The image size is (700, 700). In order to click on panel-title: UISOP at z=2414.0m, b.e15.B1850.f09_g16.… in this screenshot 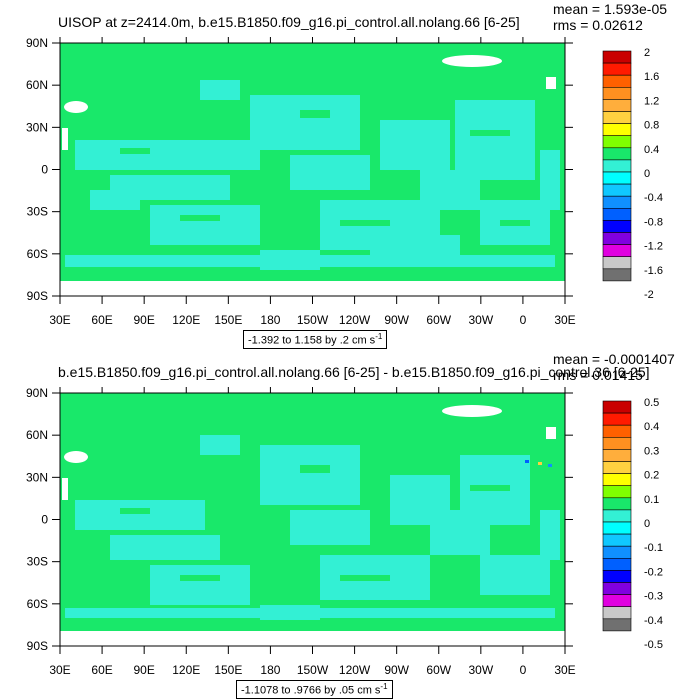, I will do `click(289, 22)`.